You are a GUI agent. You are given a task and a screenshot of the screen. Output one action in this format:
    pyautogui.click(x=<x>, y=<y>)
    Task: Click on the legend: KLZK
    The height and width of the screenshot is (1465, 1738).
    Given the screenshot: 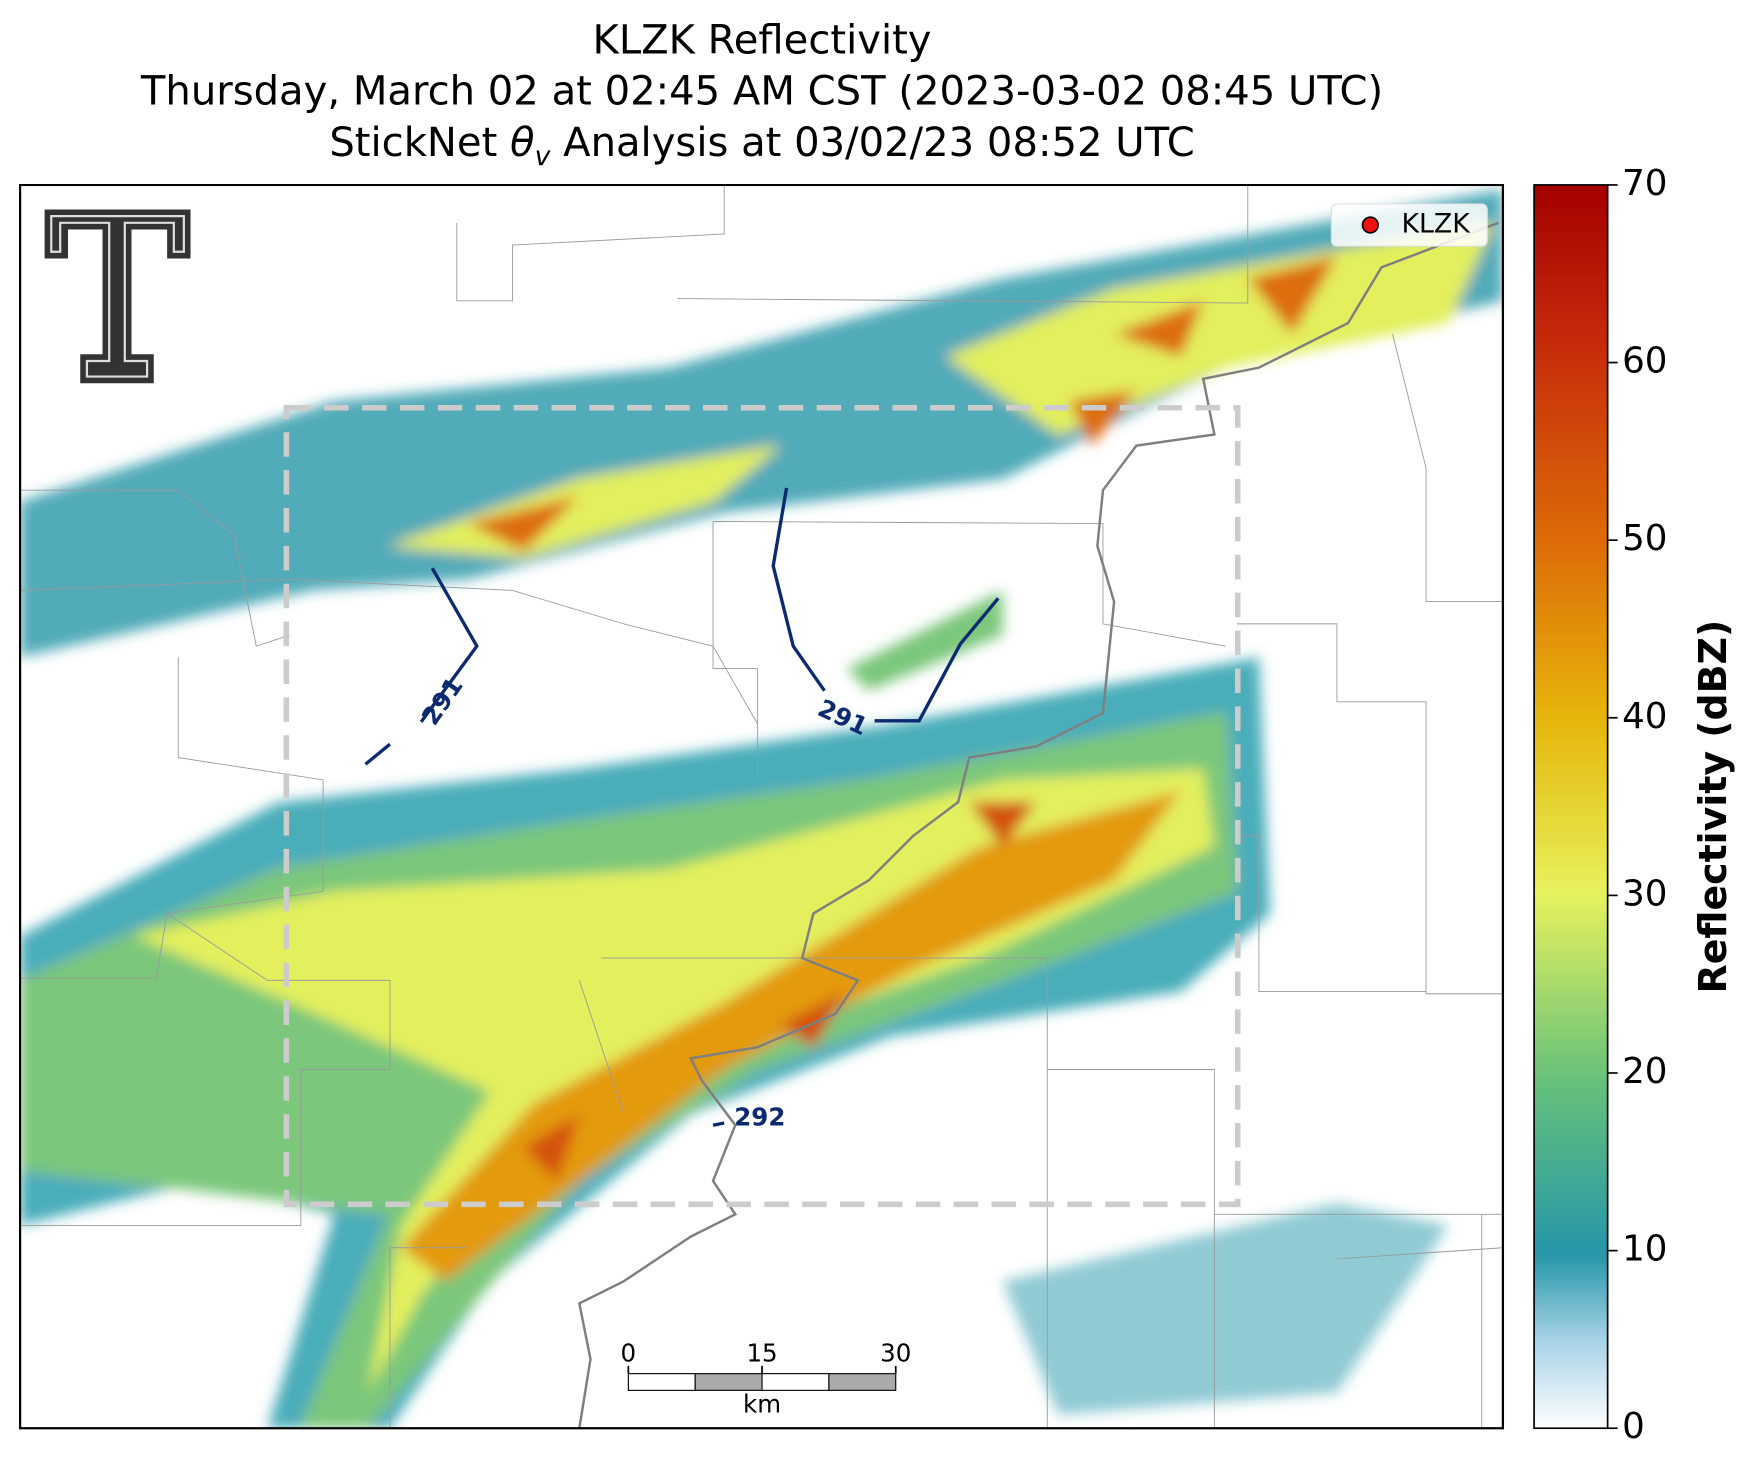 What is the action you would take?
    pyautogui.click(x=1409, y=225)
    